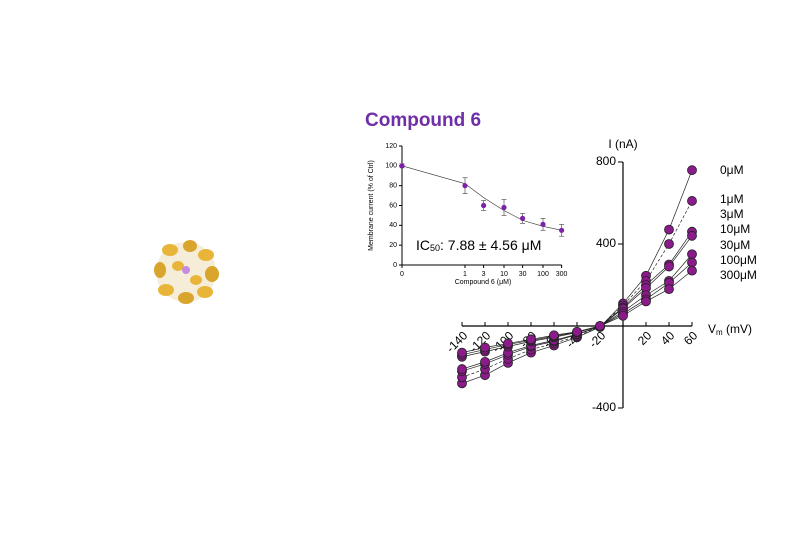 The width and height of the screenshot is (800, 533). Describe the element at coordinates (737, 329) in the screenshot. I see `x-axis-label-part: (mV)` at that location.